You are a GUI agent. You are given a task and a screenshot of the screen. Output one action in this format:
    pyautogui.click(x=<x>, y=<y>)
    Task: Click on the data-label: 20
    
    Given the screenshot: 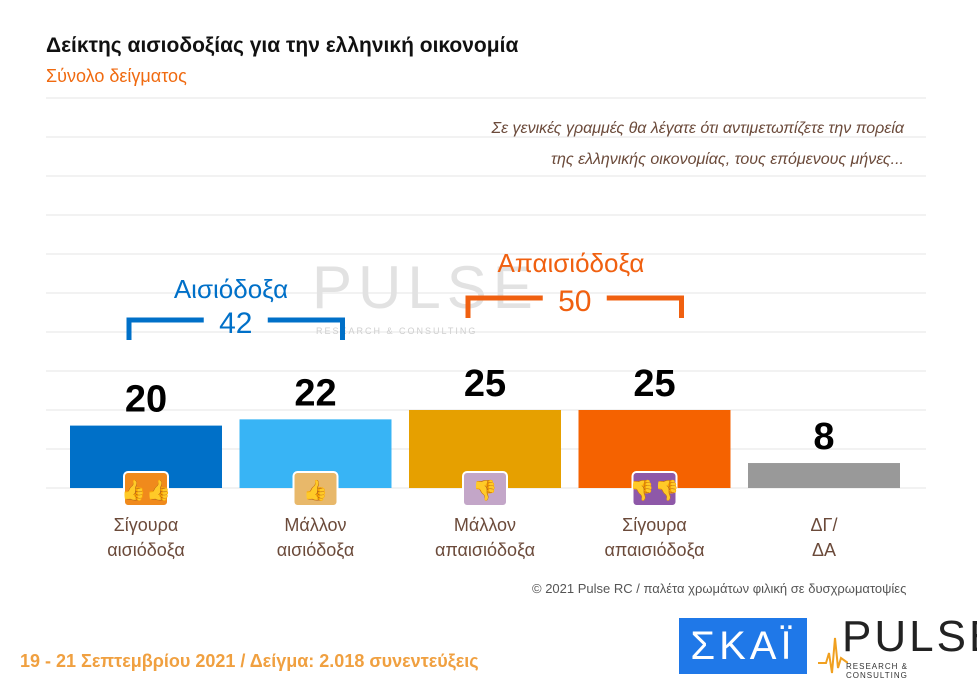 What is the action you would take?
    pyautogui.click(x=146, y=400)
    